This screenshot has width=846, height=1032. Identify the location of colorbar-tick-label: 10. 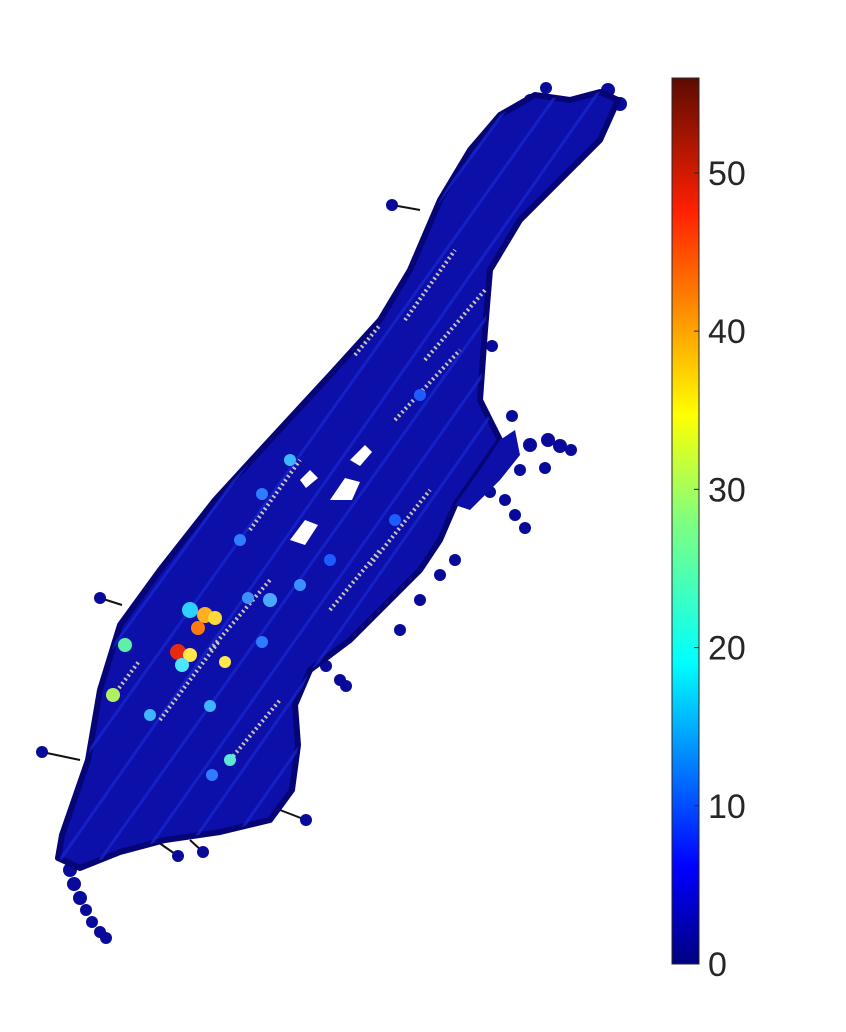
(727, 807).